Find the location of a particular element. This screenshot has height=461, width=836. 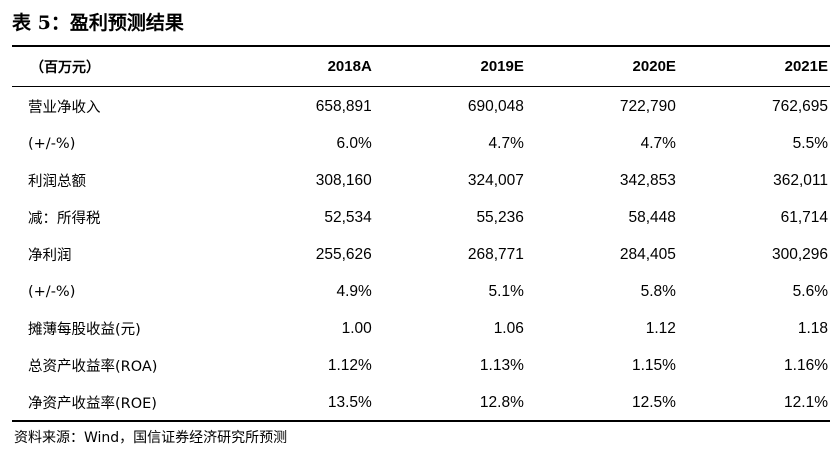

table-cell: 12.5% is located at coordinates (653, 402).